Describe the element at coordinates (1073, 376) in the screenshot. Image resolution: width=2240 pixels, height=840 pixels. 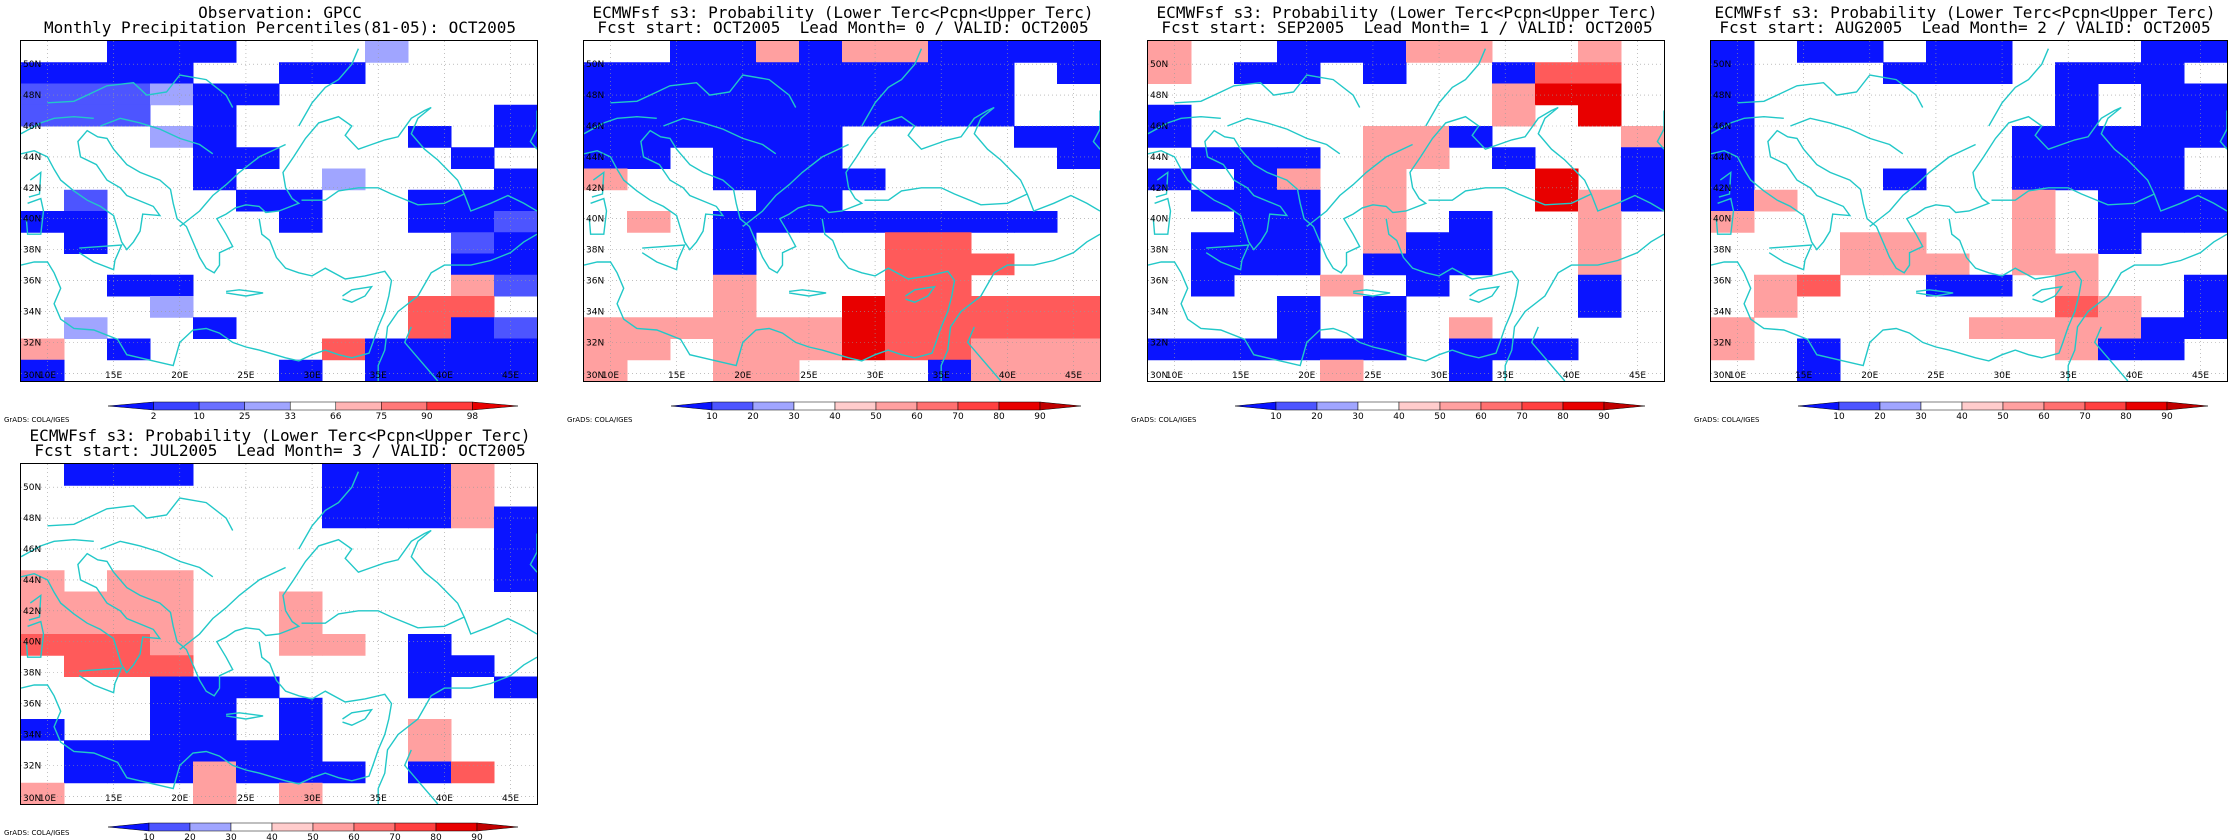
I see `lon-tick-label: 45E` at that location.